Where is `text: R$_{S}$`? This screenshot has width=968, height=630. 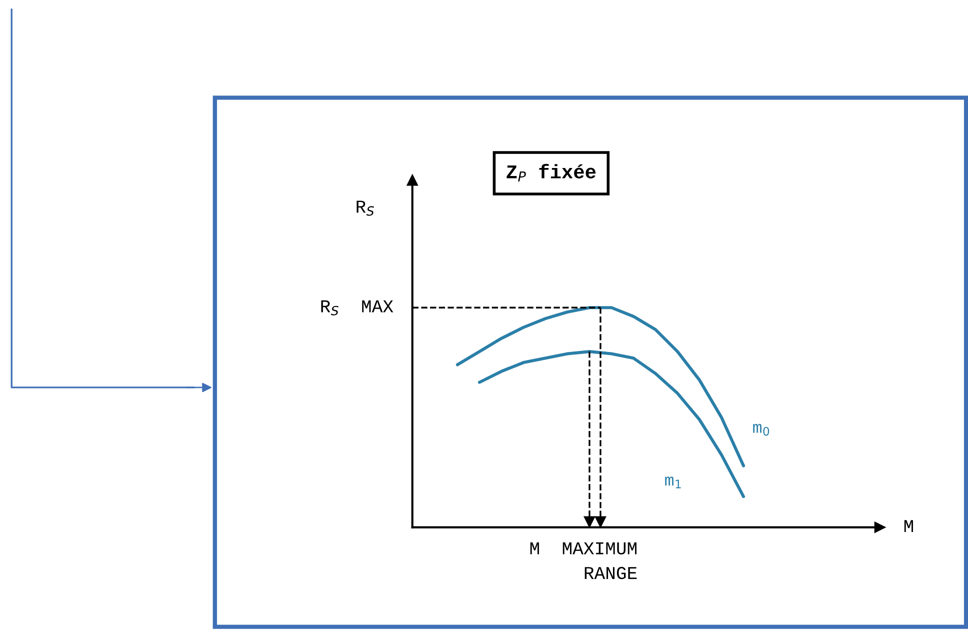 text: R$_{S}$ is located at coordinates (365, 208).